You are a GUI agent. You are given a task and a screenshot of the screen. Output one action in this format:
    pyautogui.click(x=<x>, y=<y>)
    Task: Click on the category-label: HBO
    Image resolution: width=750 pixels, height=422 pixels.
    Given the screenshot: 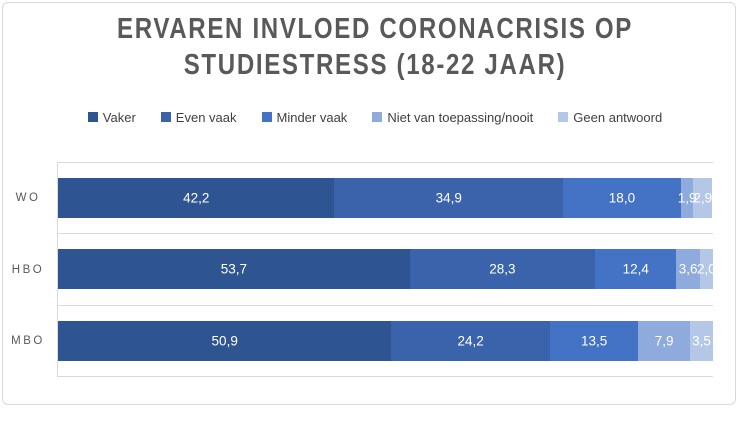 What is the action you would take?
    pyautogui.click(x=28, y=269)
    